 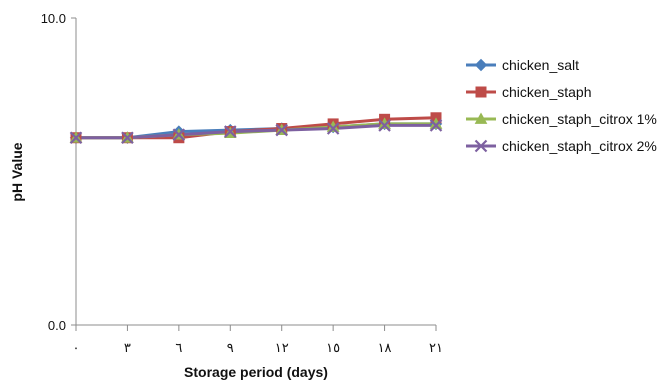 I want to click on x-tick-label: ٣, so click(x=127, y=347).